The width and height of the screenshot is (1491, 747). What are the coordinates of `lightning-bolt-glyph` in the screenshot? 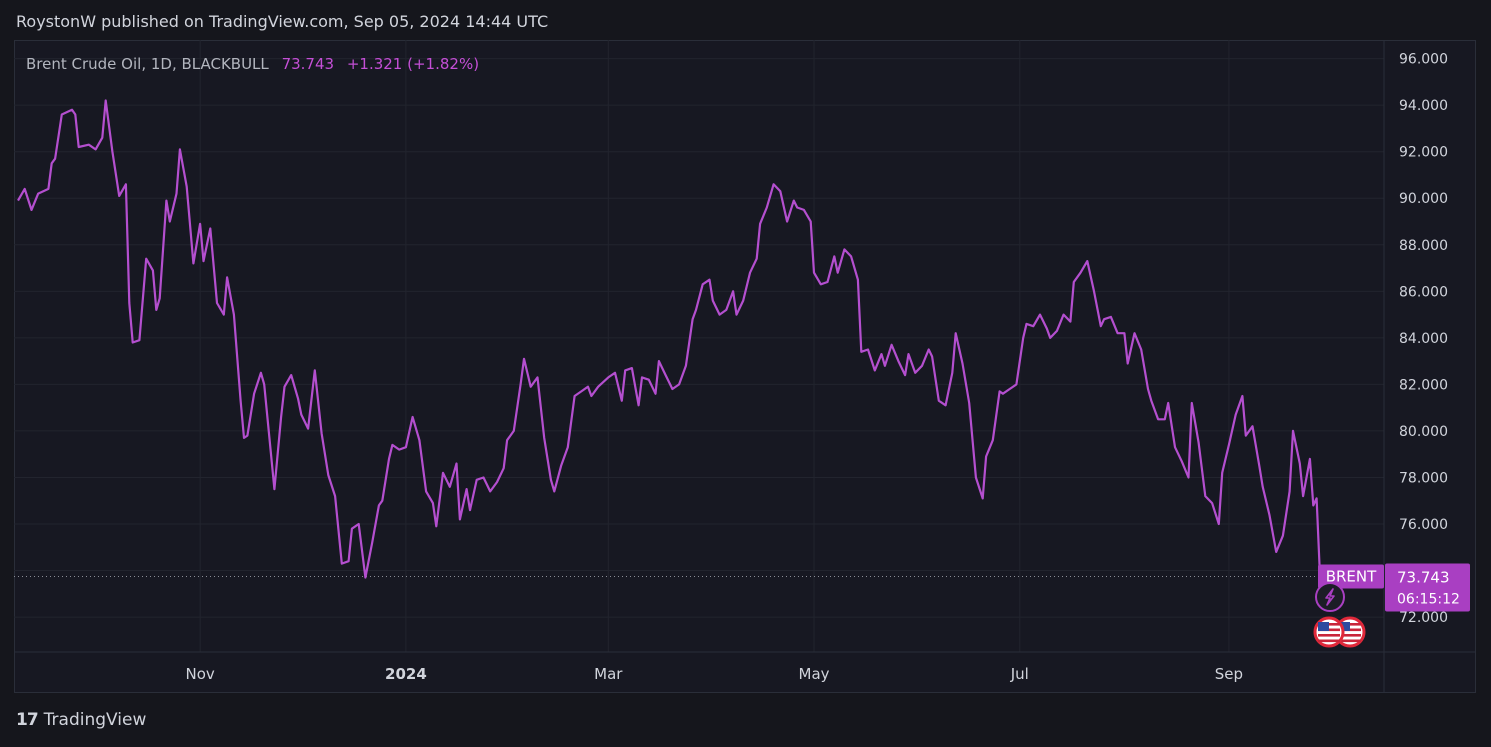 It's located at (1330, 597).